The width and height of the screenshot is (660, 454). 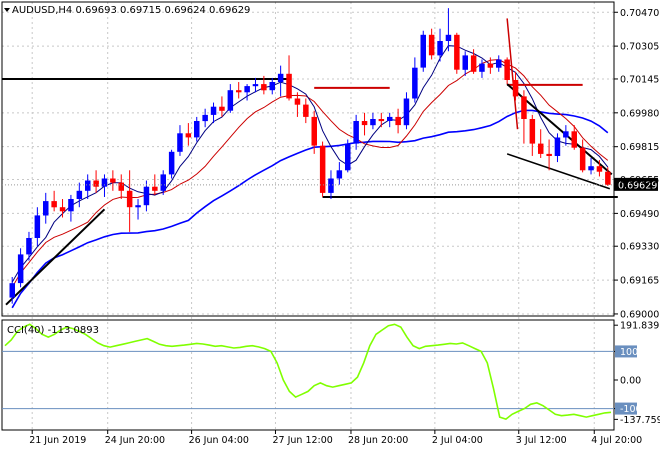 I want to click on time-tick-label: 28 Jun 20:00, so click(x=378, y=440).